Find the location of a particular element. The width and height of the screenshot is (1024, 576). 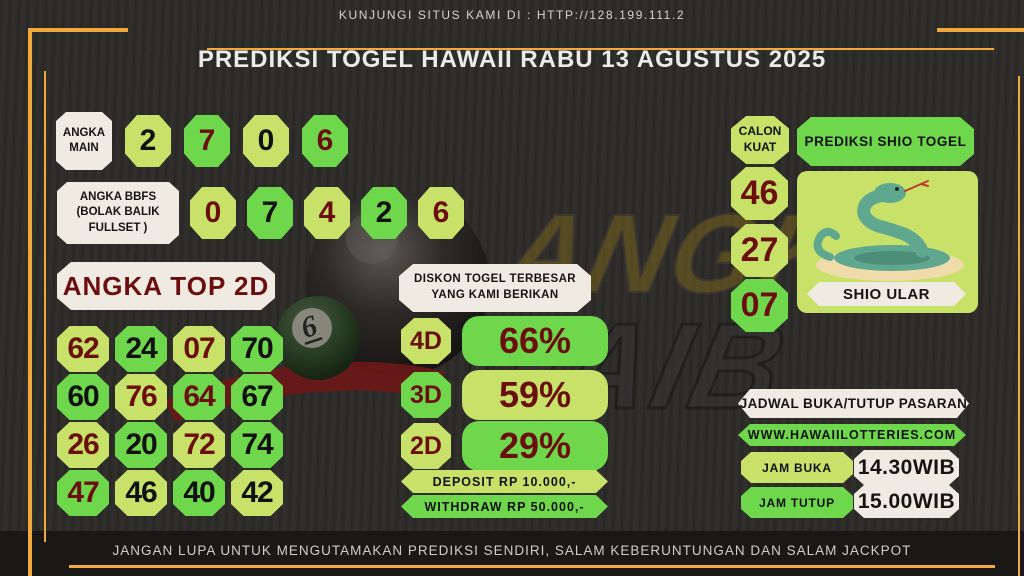

bbfs-digit: 0 is located at coordinates (213, 213).